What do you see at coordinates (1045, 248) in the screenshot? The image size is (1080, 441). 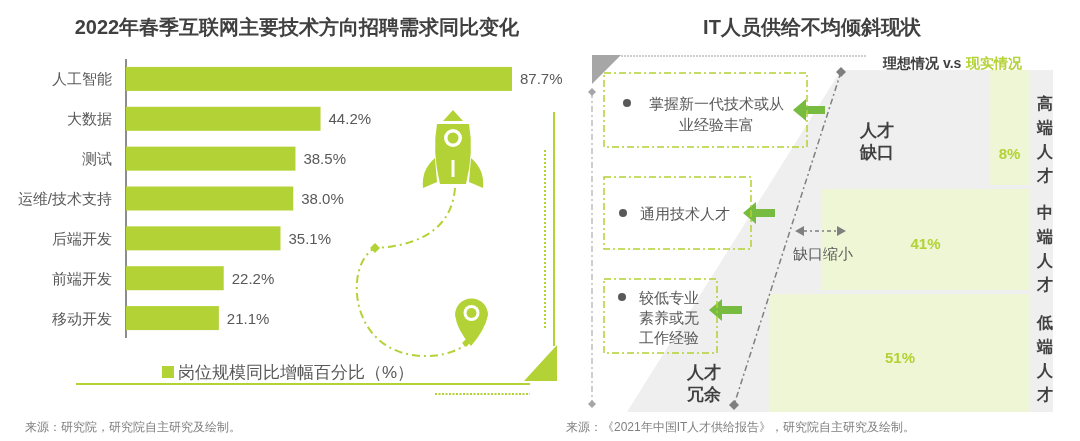 I see `category-label: 中端人才` at bounding box center [1045, 248].